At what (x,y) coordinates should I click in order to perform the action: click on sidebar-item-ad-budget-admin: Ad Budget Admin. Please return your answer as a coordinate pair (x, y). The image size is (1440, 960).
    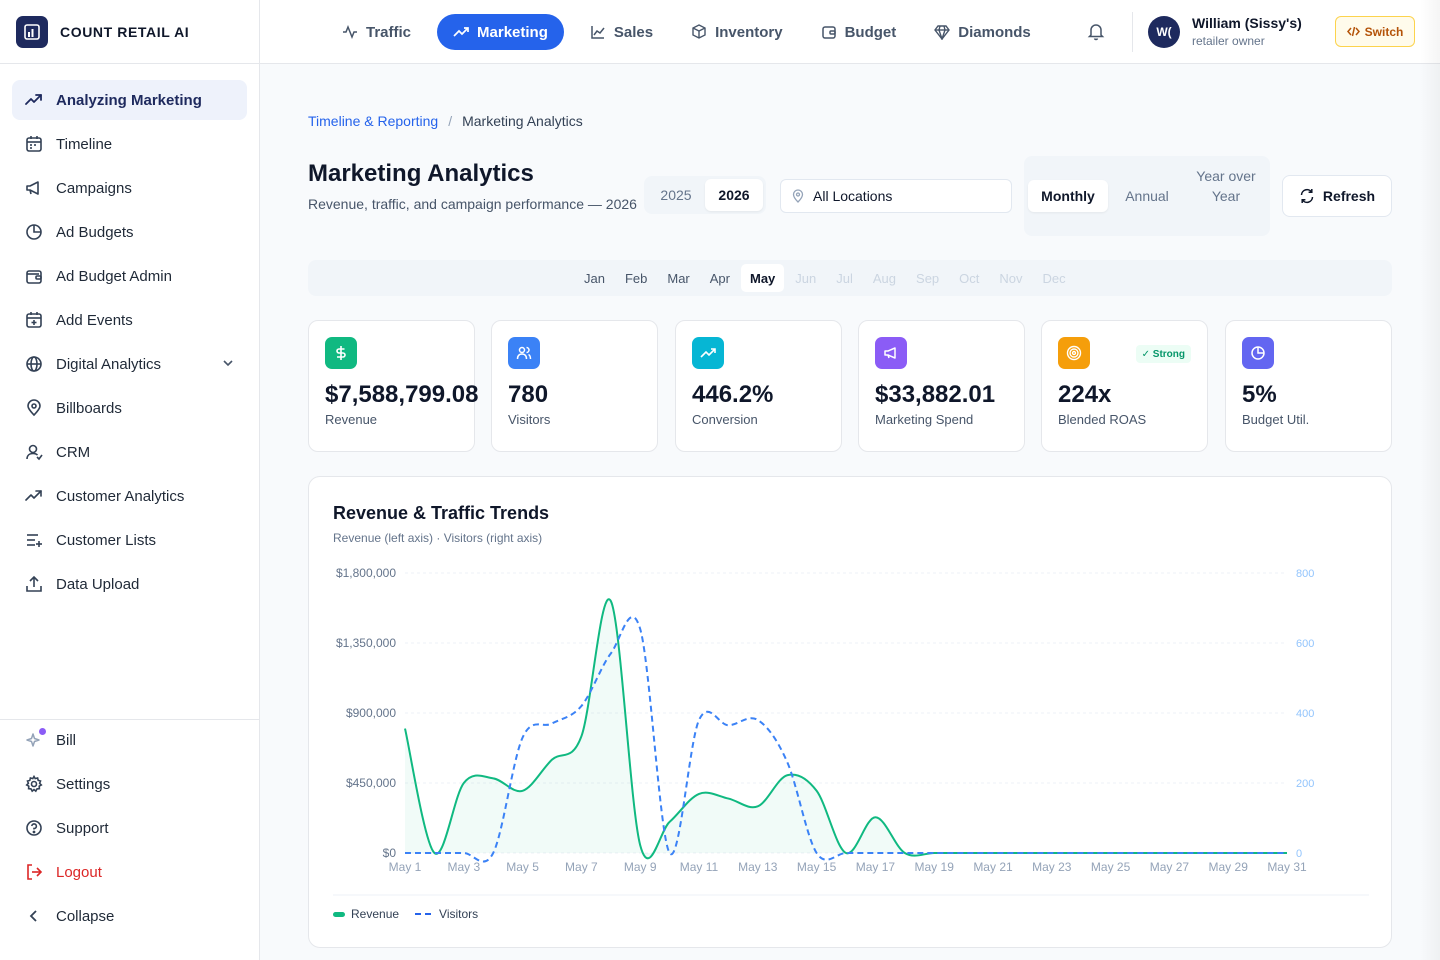
    Looking at the image, I should click on (129, 276).